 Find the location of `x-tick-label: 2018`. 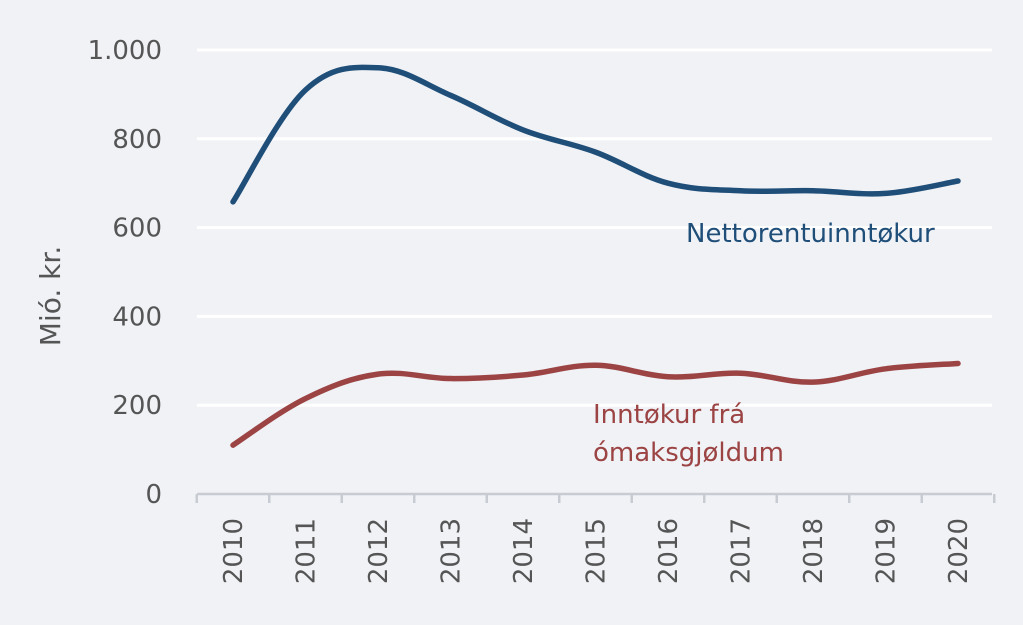

x-tick-label: 2018 is located at coordinates (814, 551).